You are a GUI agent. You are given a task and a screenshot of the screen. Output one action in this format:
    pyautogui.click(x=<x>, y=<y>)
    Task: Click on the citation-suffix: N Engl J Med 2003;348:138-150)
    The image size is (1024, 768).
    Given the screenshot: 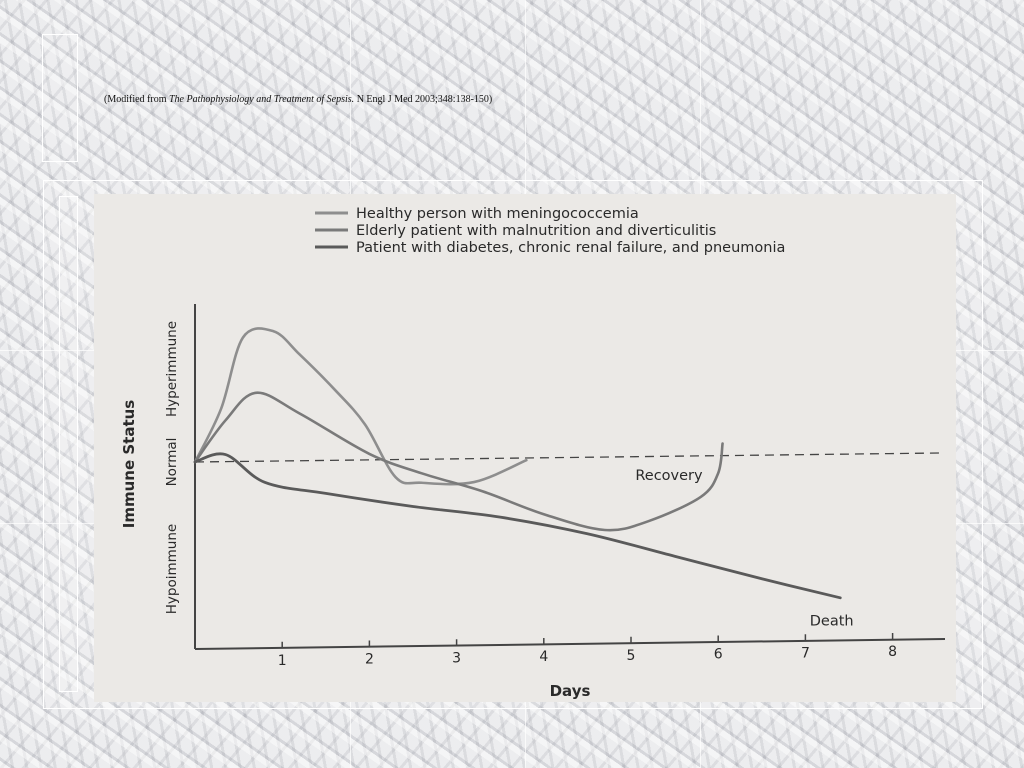 What is the action you would take?
    pyautogui.click(x=423, y=99)
    